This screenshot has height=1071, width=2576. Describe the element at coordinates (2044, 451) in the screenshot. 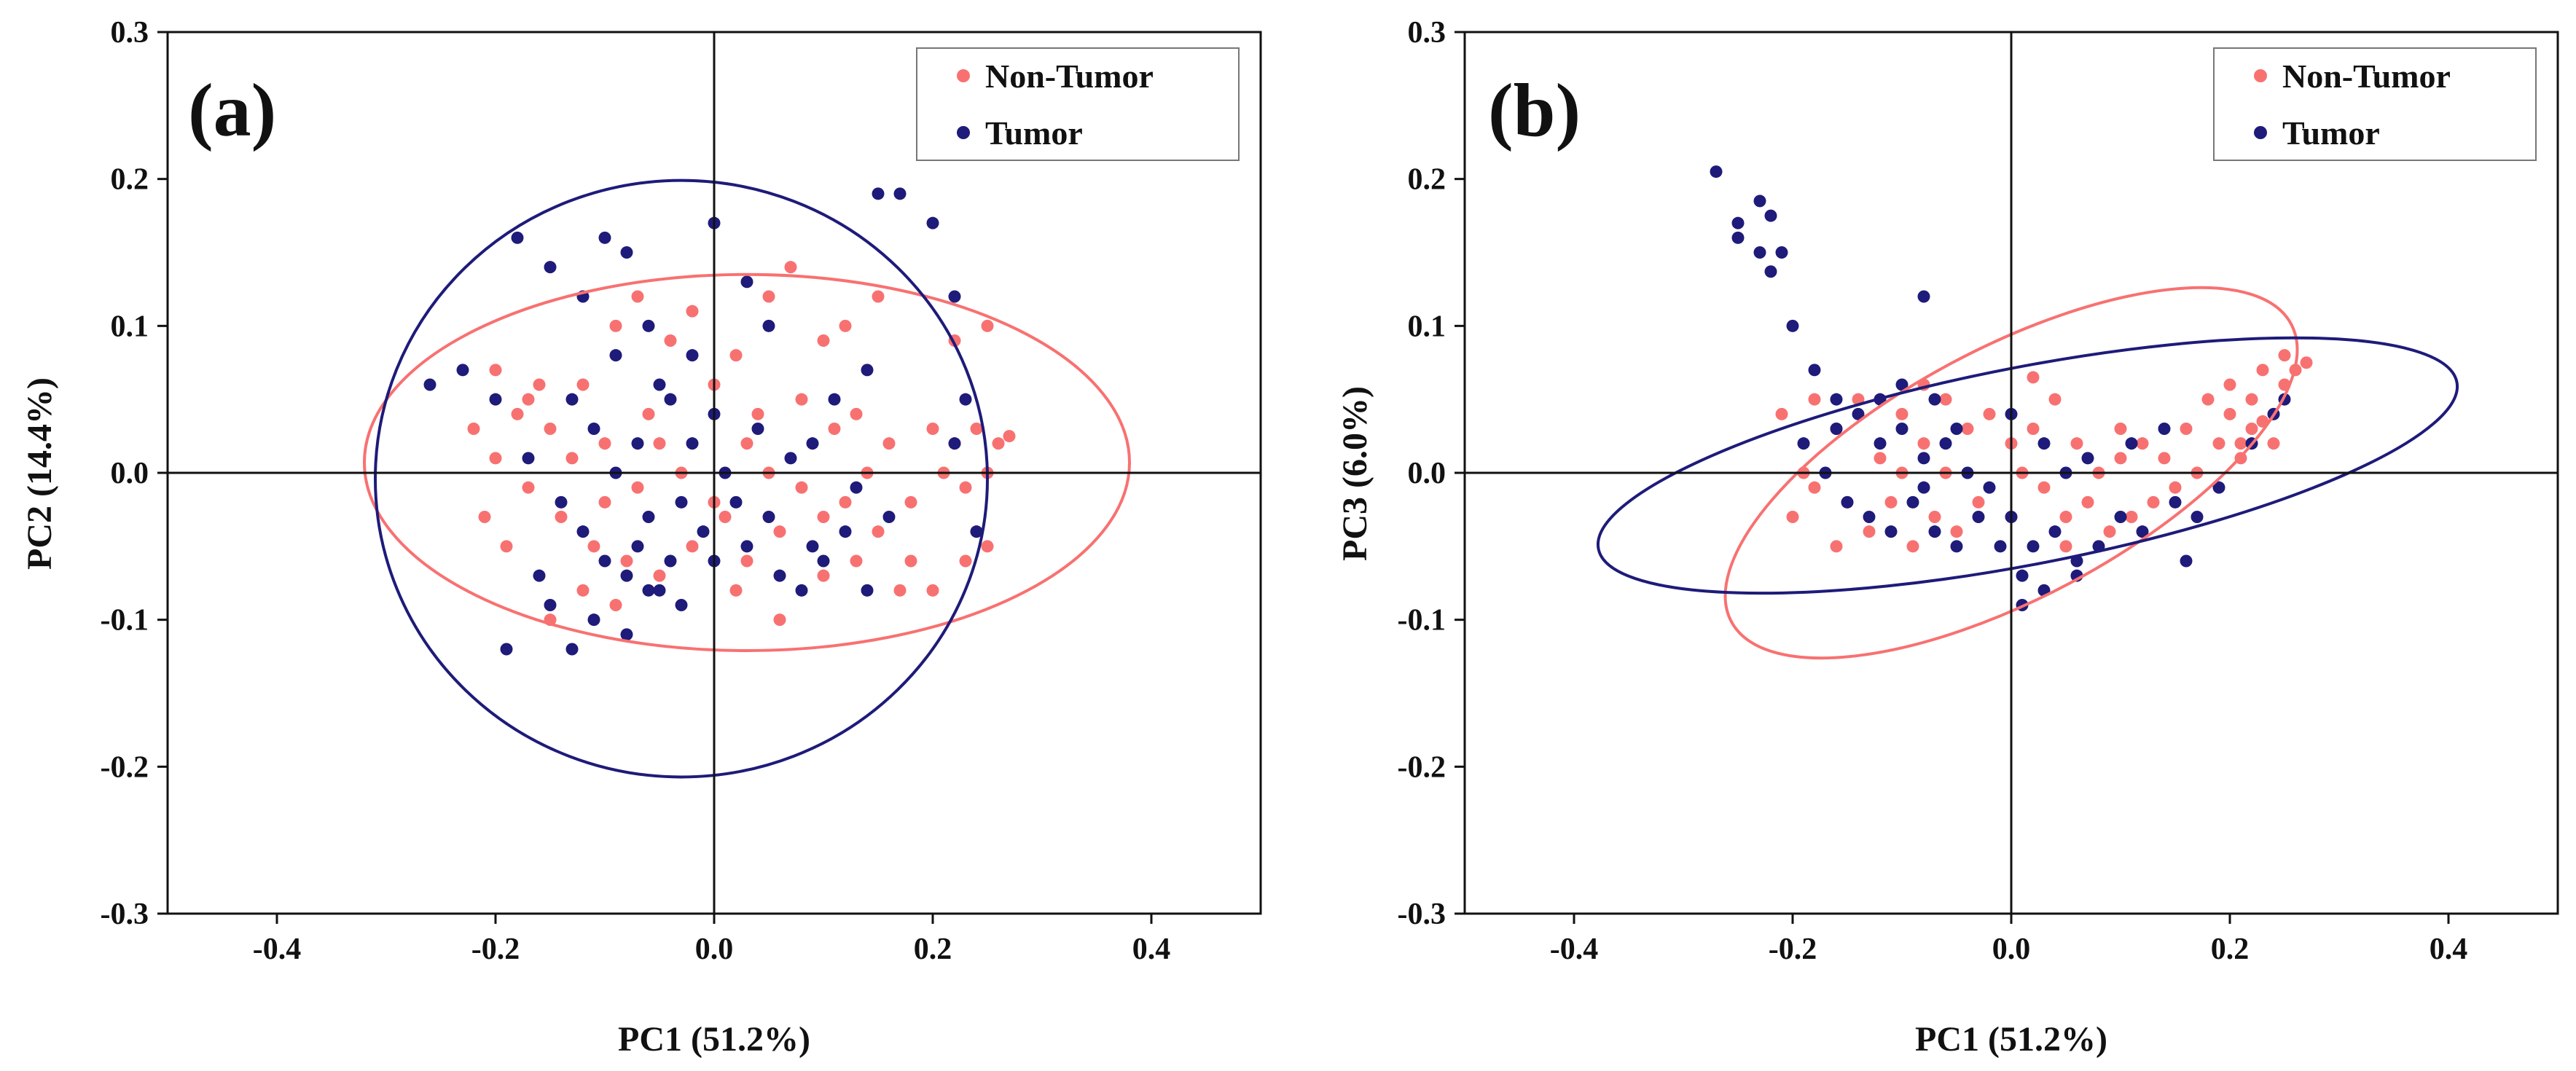

I see `panel-b-series-non-tumor` at that location.